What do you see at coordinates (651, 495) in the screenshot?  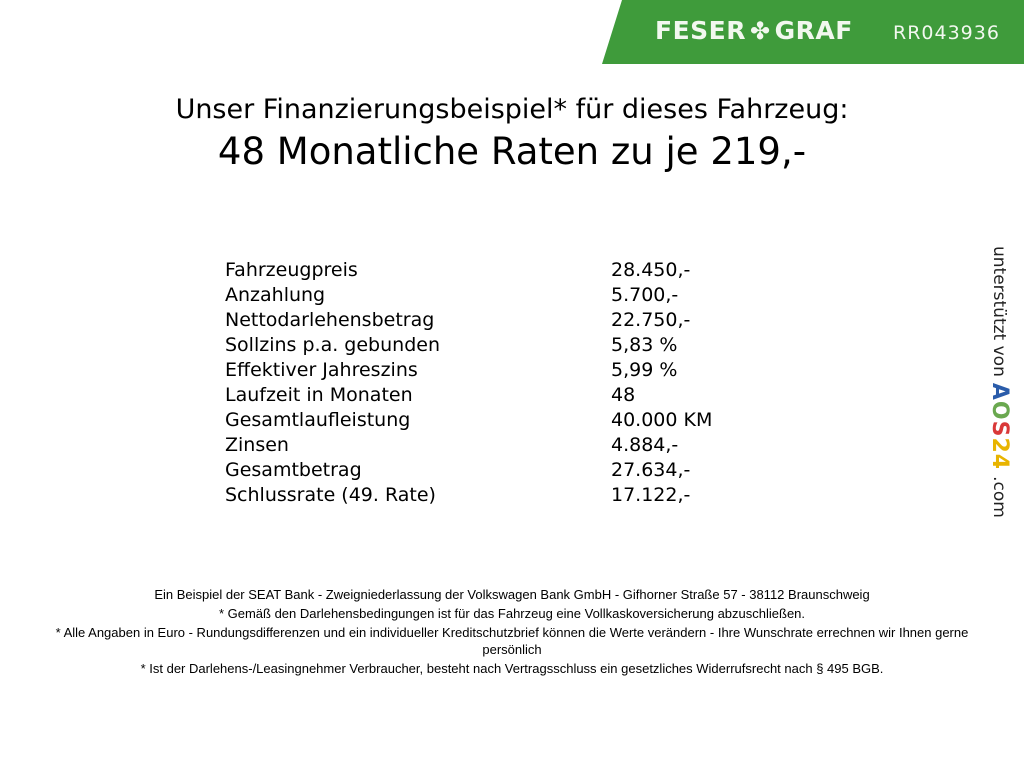 I see `row-value: 17.122,-` at bounding box center [651, 495].